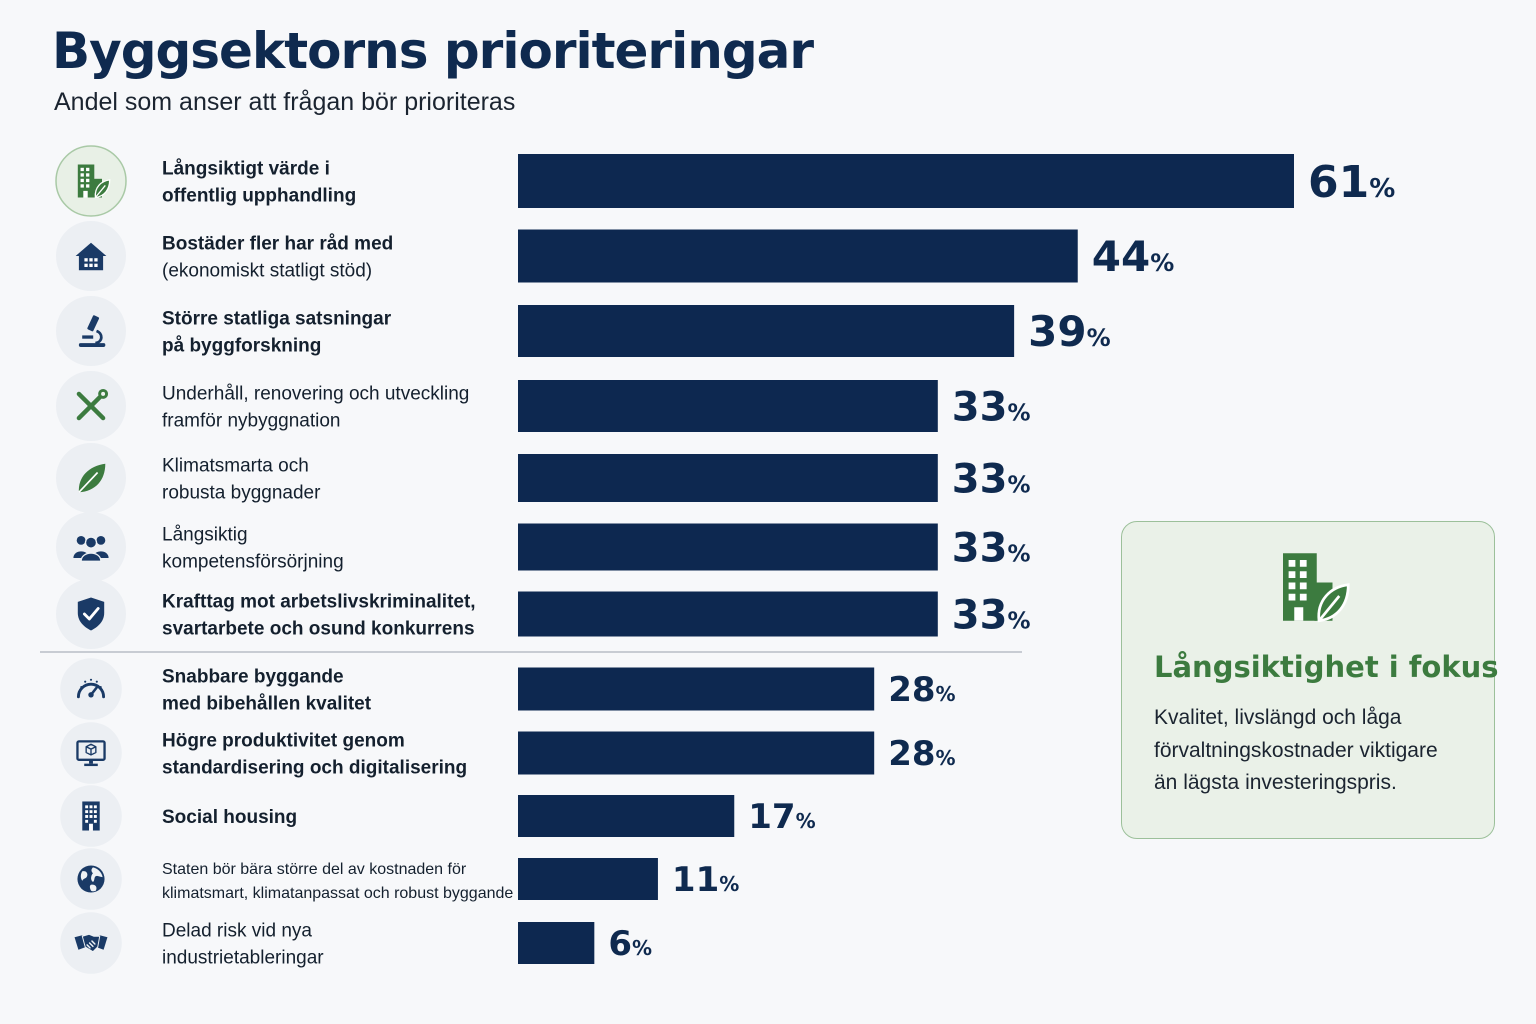  I want to click on category-label: svartarbete och osund konkurrens, so click(318, 629).